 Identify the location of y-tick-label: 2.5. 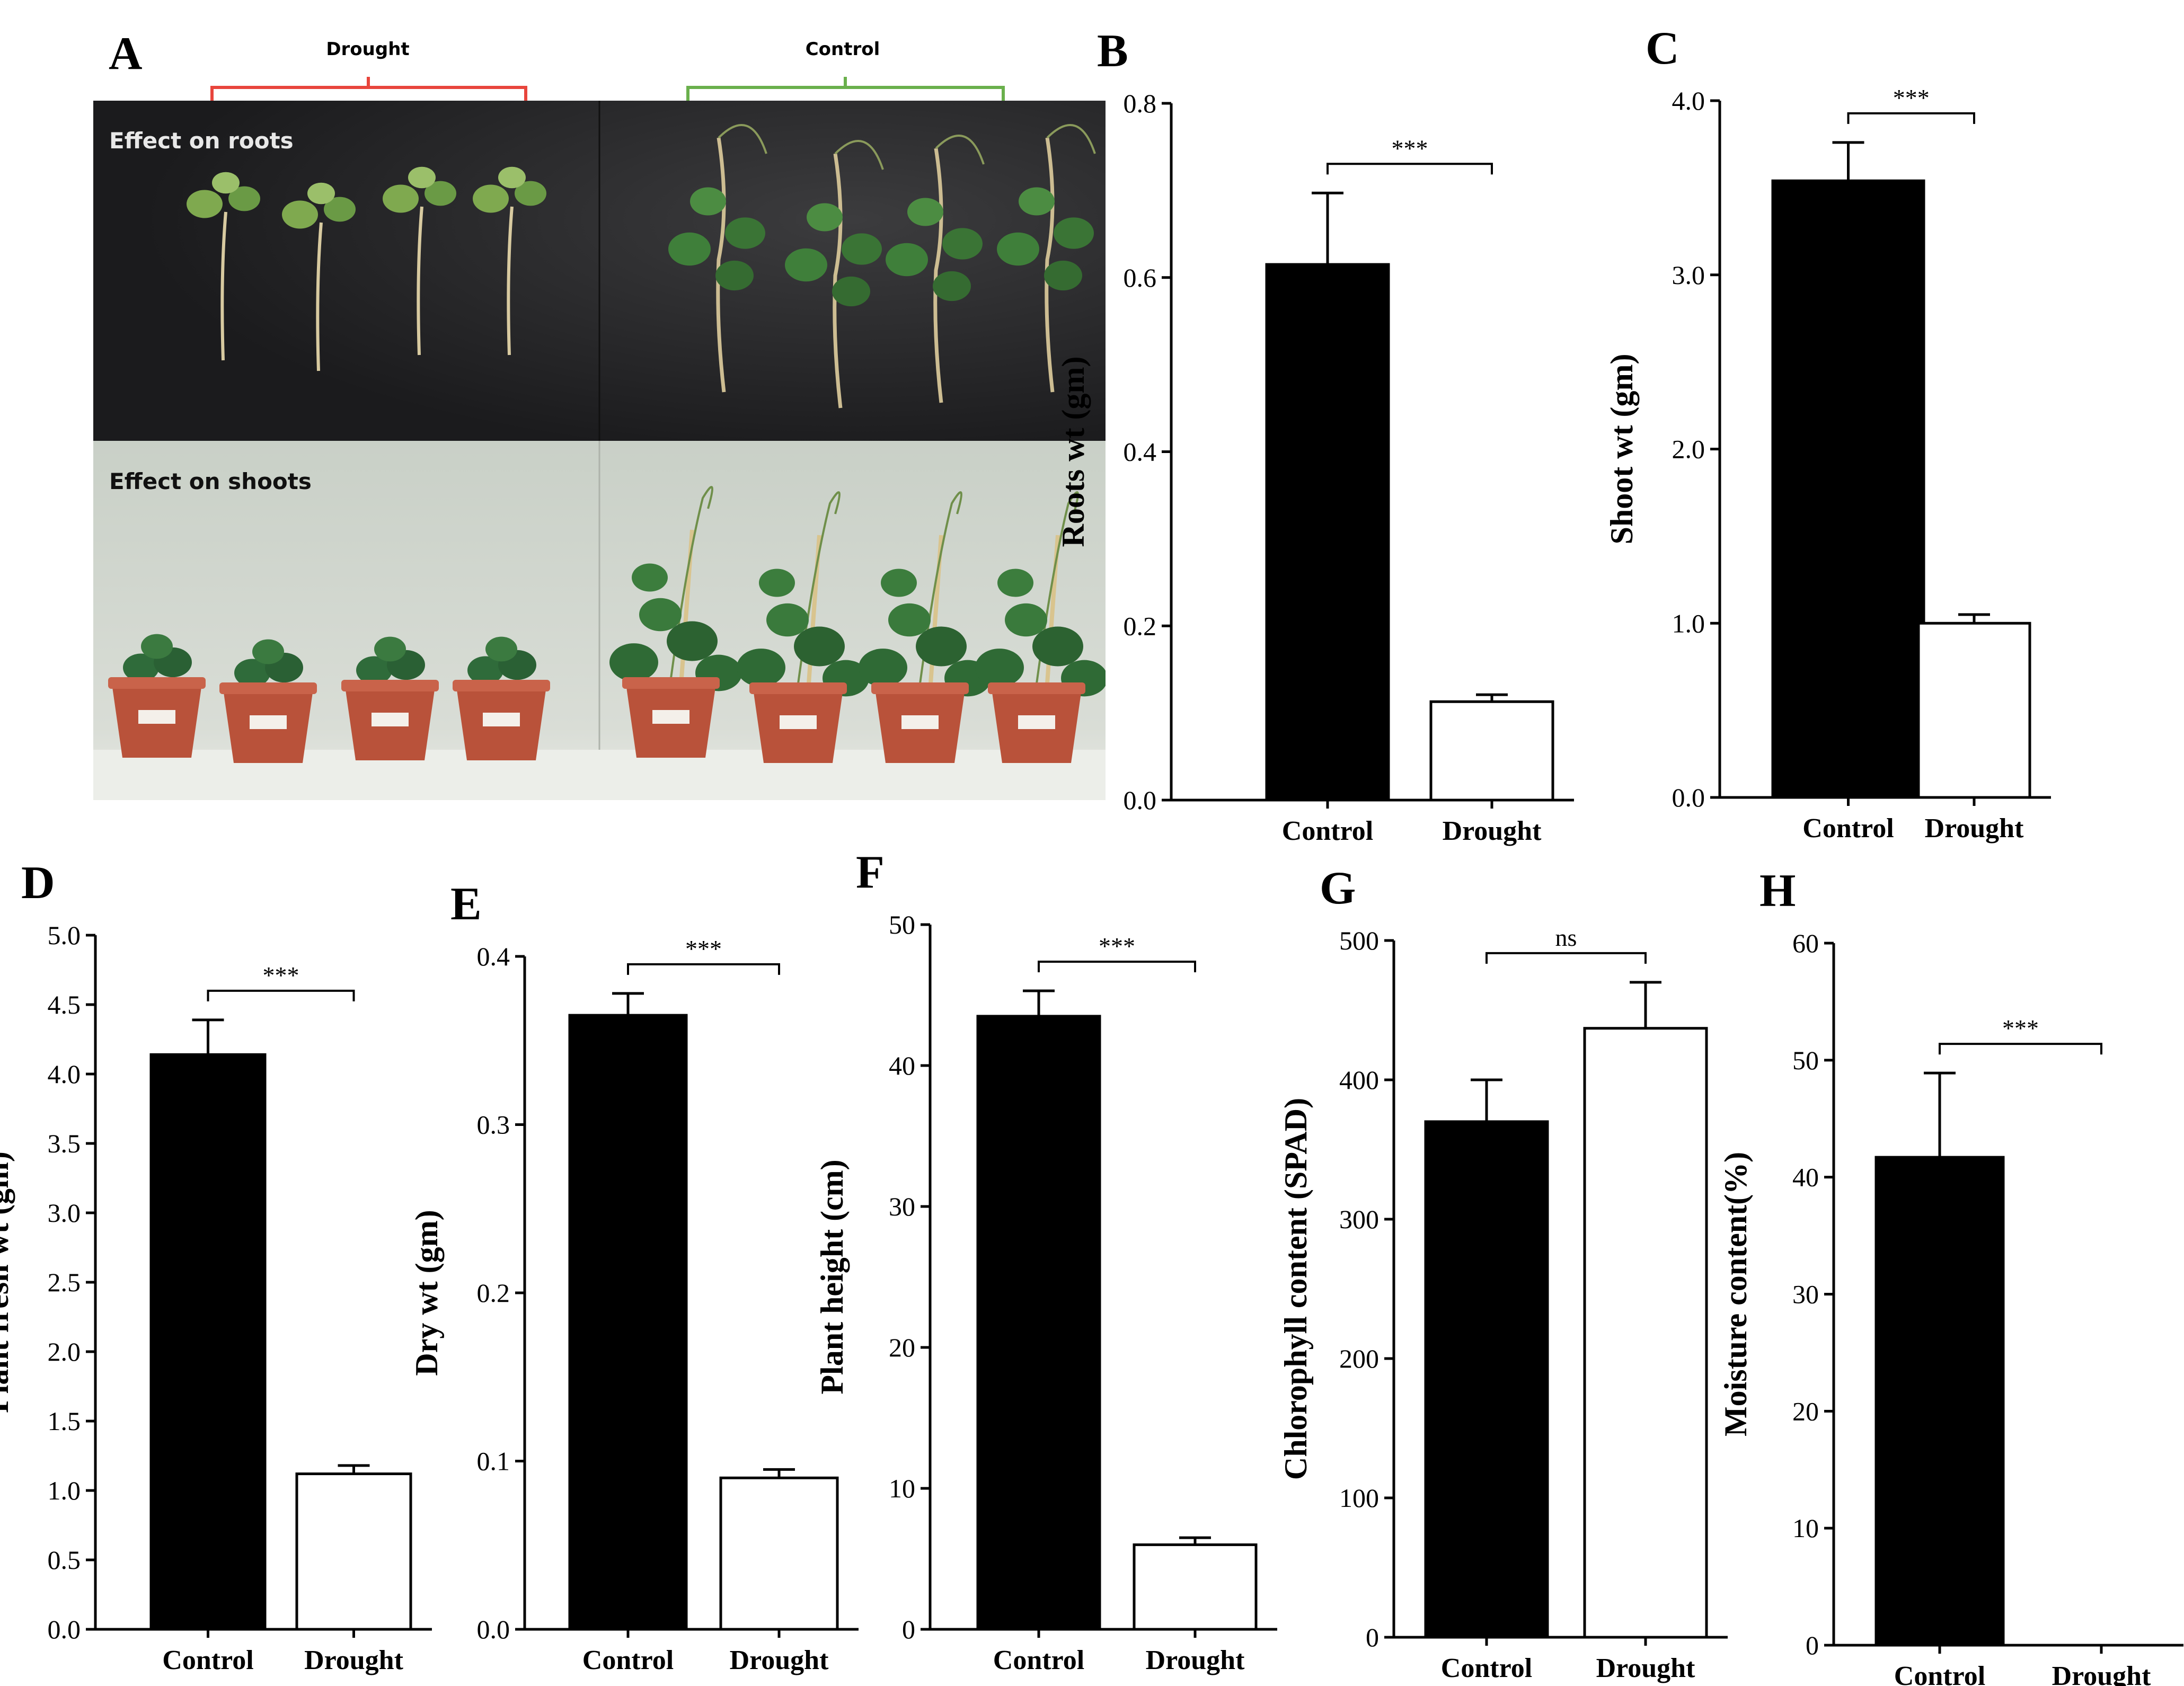
(64, 1282).